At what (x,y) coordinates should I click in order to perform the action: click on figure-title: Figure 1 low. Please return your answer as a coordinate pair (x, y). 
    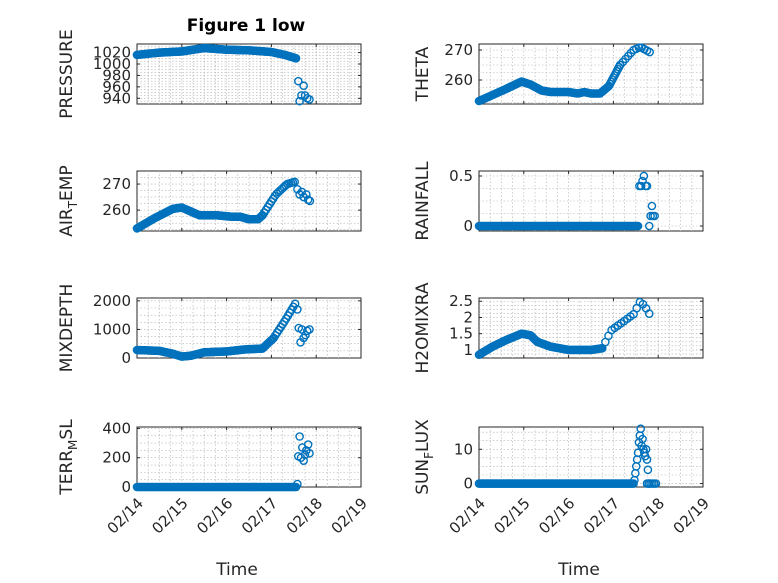
    Looking at the image, I should click on (246, 26).